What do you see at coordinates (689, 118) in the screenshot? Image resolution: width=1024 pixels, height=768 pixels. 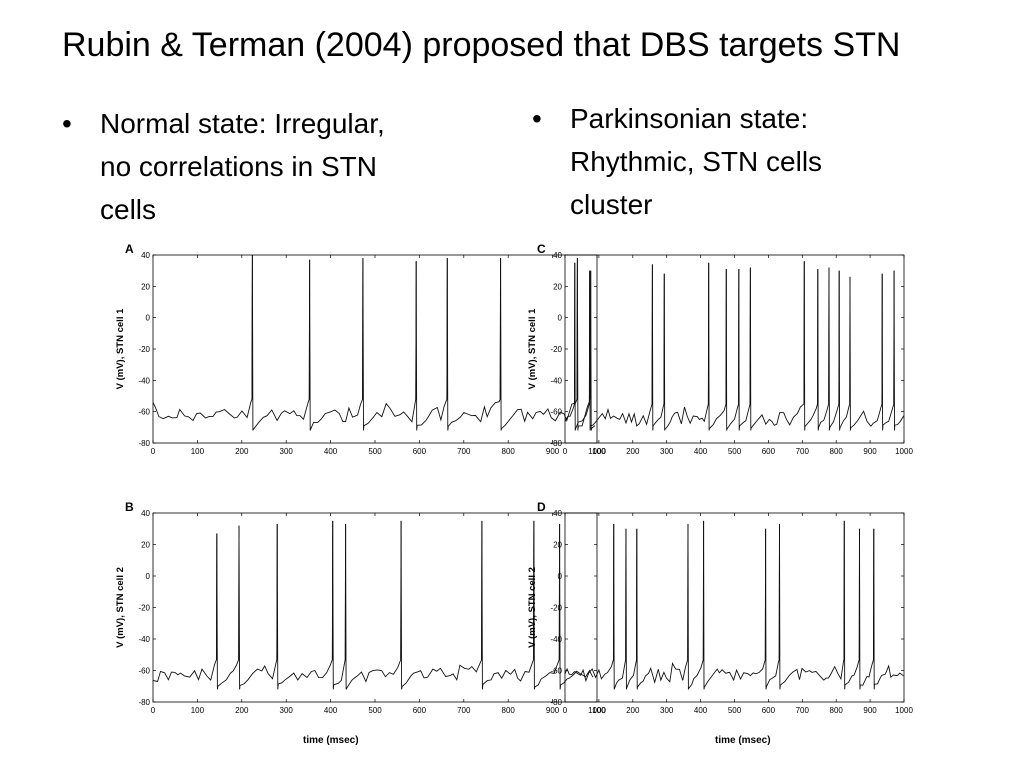 I see `bullet-line: Parkinsonian state:` at bounding box center [689, 118].